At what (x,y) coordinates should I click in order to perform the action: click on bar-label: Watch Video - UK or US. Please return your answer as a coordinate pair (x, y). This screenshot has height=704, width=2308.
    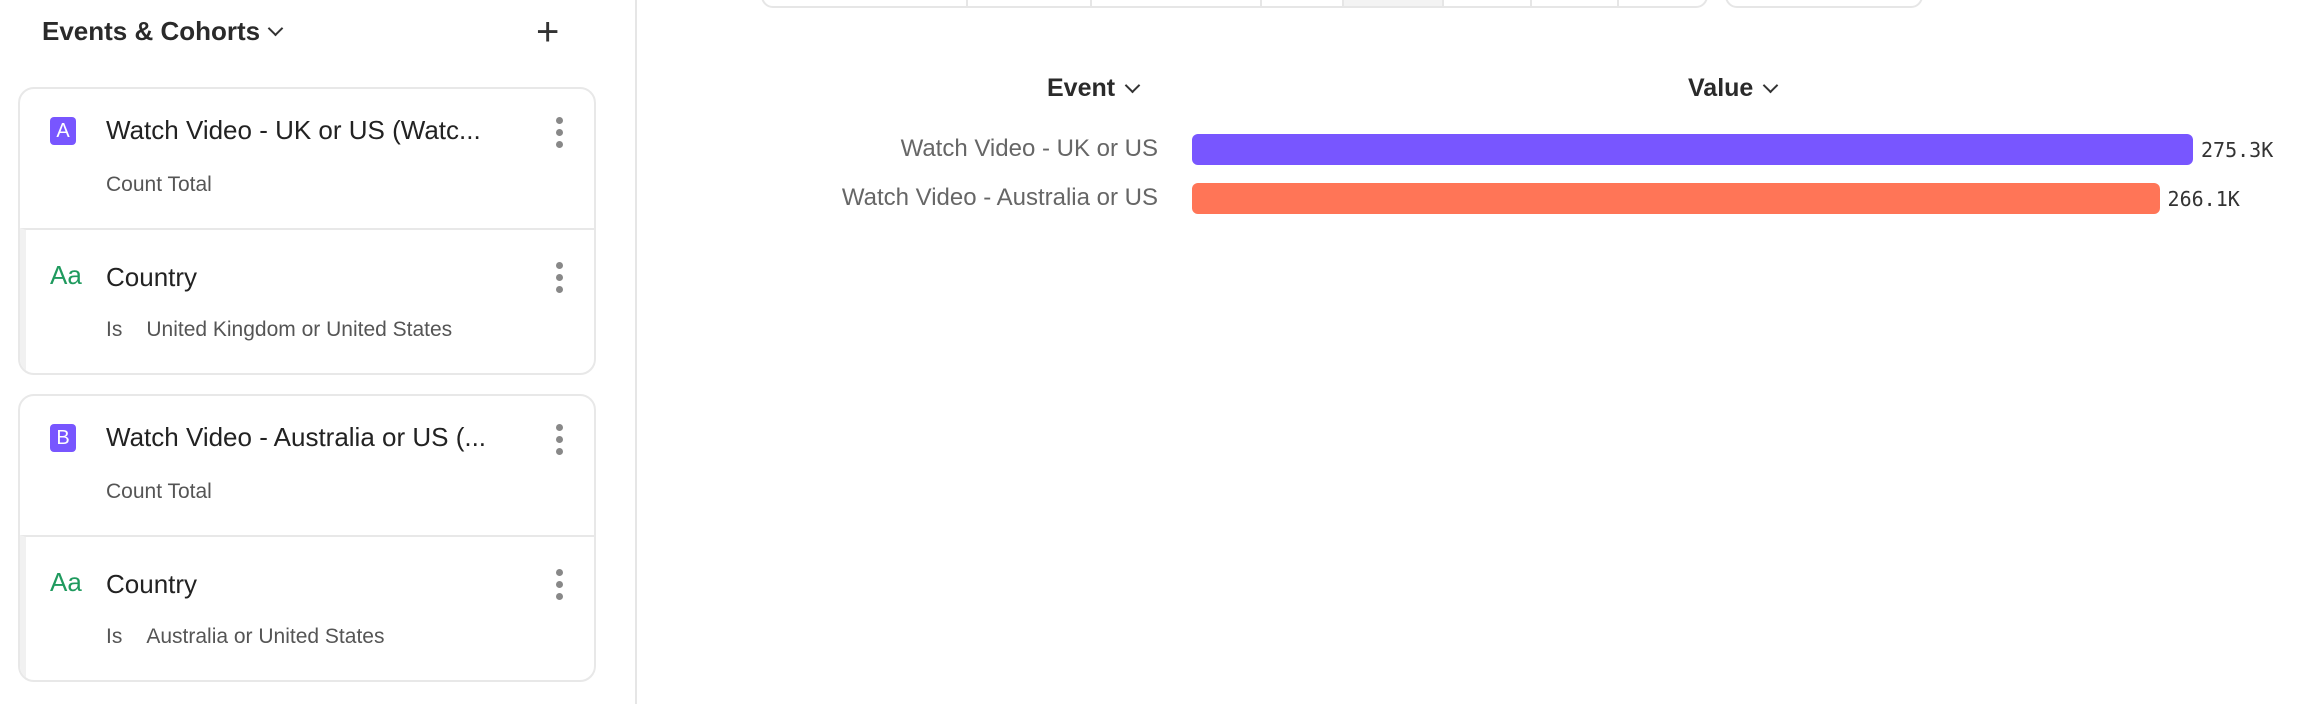
    Looking at the image, I should click on (1029, 148).